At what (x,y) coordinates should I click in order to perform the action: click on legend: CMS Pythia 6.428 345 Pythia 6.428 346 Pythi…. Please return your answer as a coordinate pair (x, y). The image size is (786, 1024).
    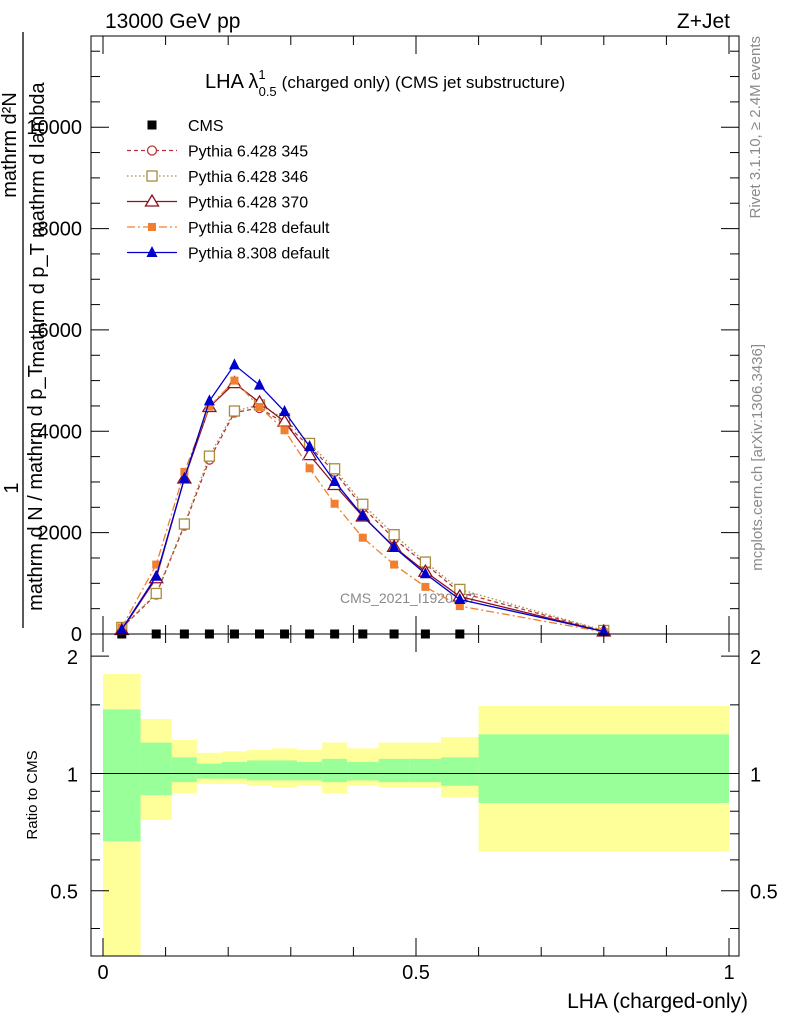
    Looking at the image, I should click on (228, 190).